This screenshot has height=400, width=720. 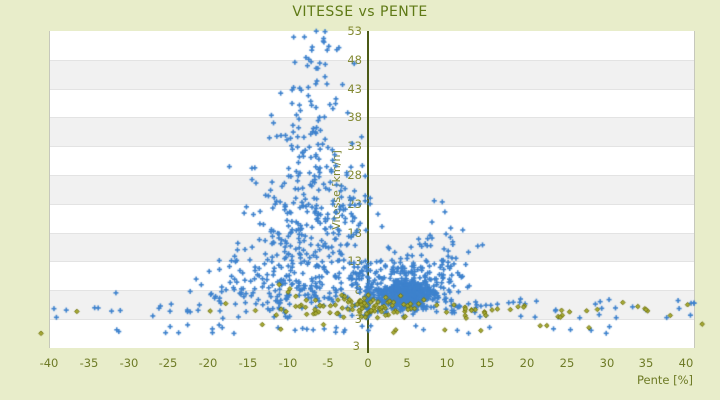 What do you see at coordinates (527, 363) in the screenshot?
I see `x-axis-tick-label: 20` at bounding box center [527, 363].